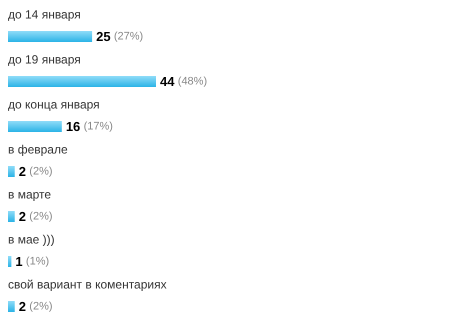 The image size is (450, 331). I want to click on data-label: 44 (48%), so click(184, 81).